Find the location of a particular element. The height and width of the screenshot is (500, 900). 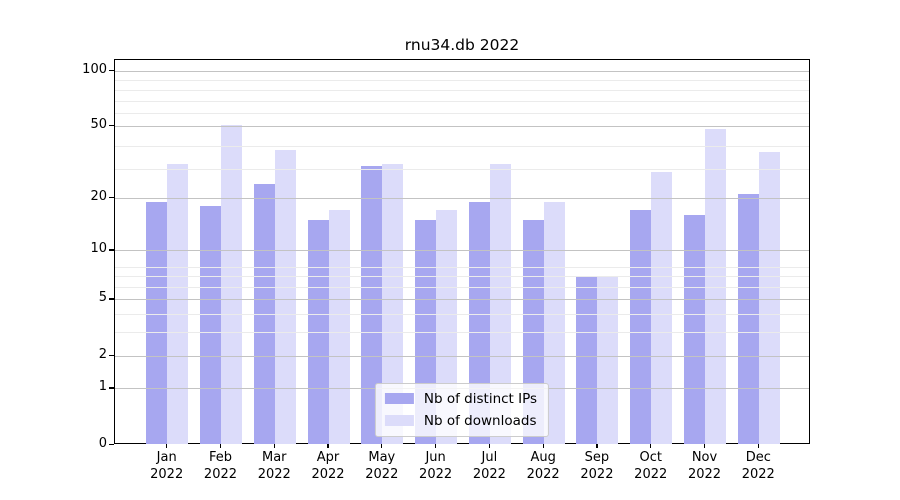

legend-swatch-downloads is located at coordinates (399, 420).